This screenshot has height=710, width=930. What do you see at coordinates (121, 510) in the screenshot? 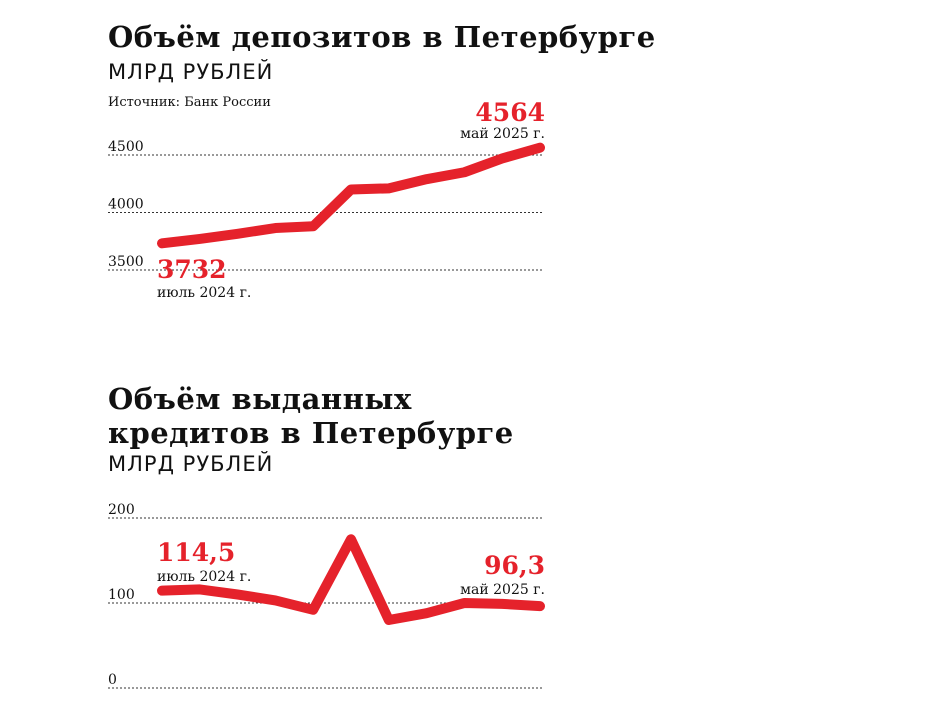
I see `loans-y-tick-label: 200` at bounding box center [121, 510].